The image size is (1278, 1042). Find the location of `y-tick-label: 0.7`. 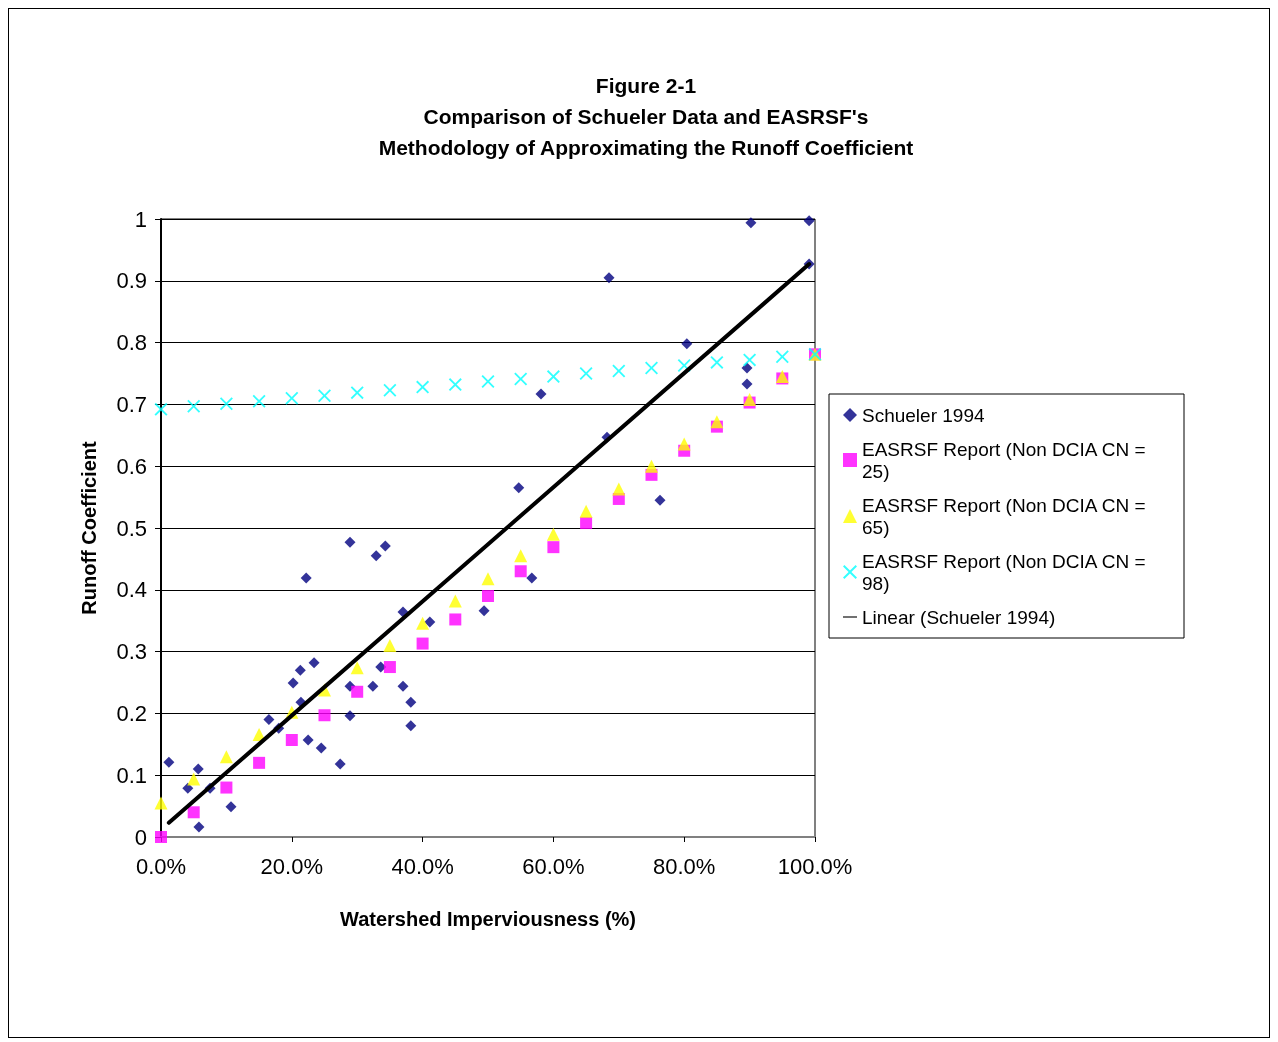

y-tick-label: 0.7 is located at coordinates (131, 404).